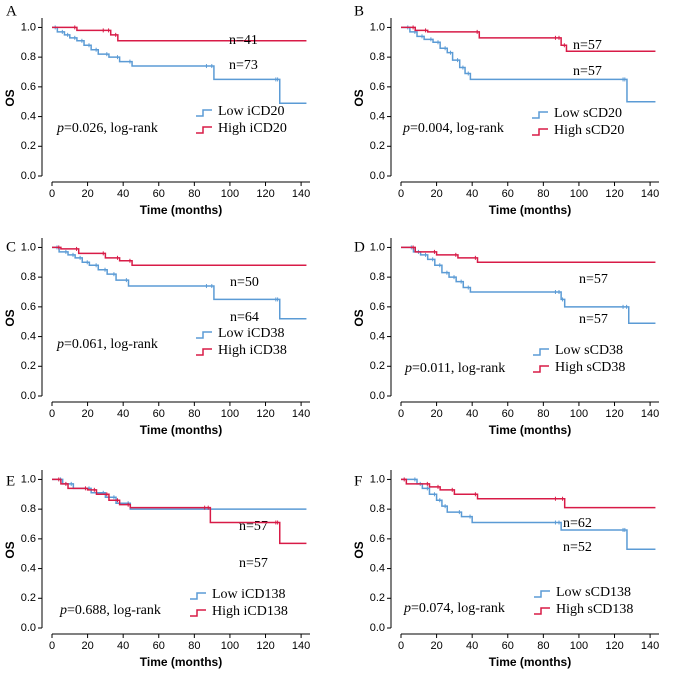  I want to click on n-label-low: n=57, so click(587, 71).